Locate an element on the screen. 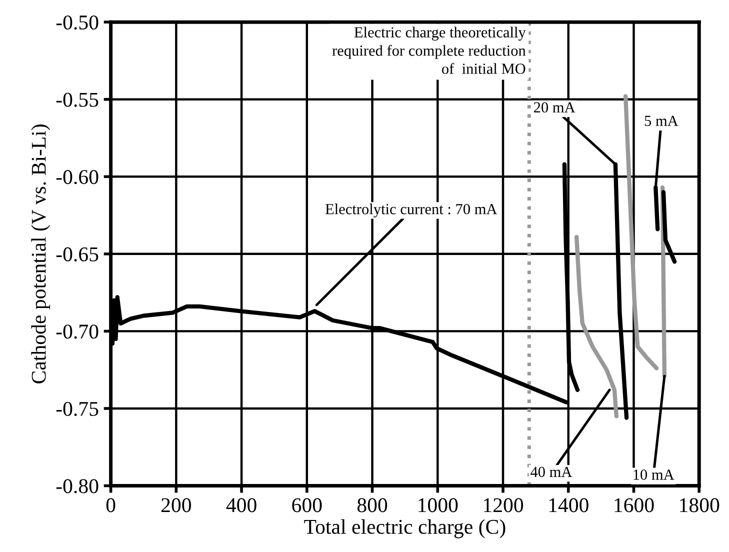 This screenshot has height=552, width=729. y-tick-label: -0.50 is located at coordinates (77, 22).